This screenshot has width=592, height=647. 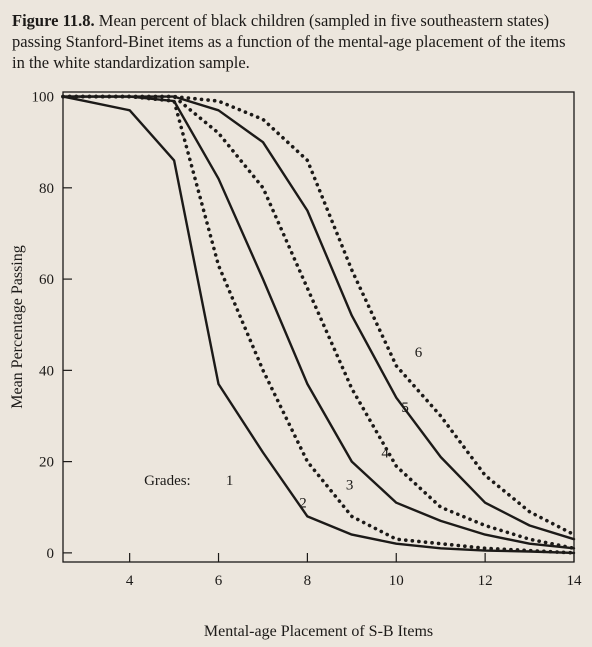 I want to click on x-tick-label: 12, so click(x=485, y=581).